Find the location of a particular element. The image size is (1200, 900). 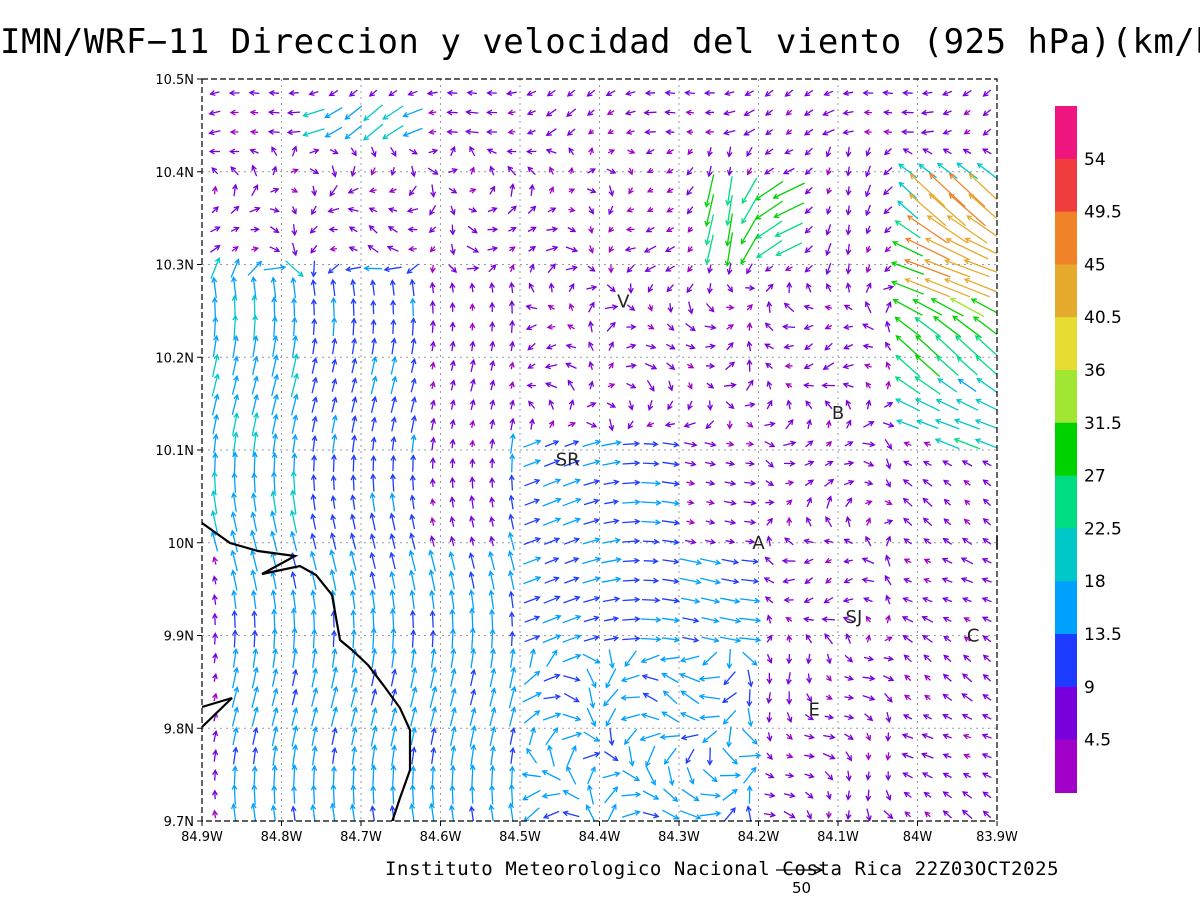

legend-label: 45 is located at coordinates (1095, 265).